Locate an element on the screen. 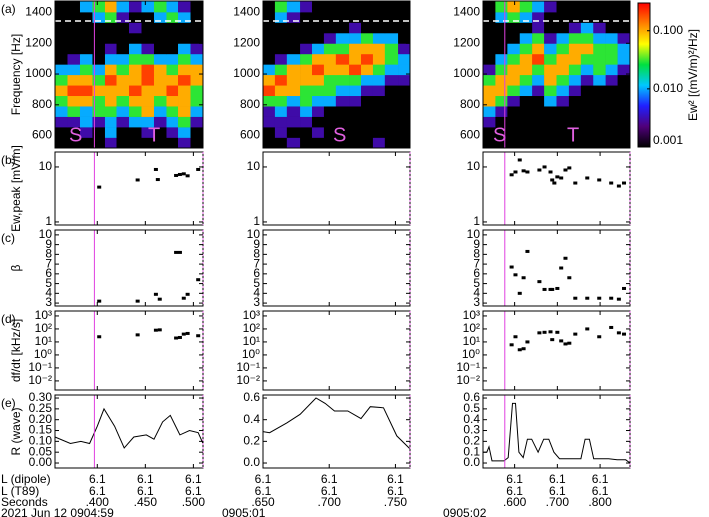 This screenshot has width=709, height=517. x-tick-label: .450 is located at coordinates (146, 502).